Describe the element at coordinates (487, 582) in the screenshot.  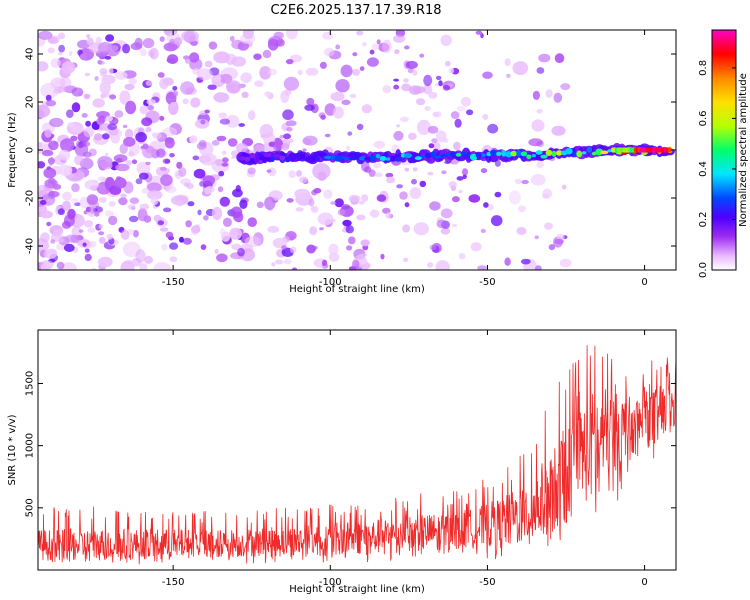
I see `x-tick-label: -50` at that location.